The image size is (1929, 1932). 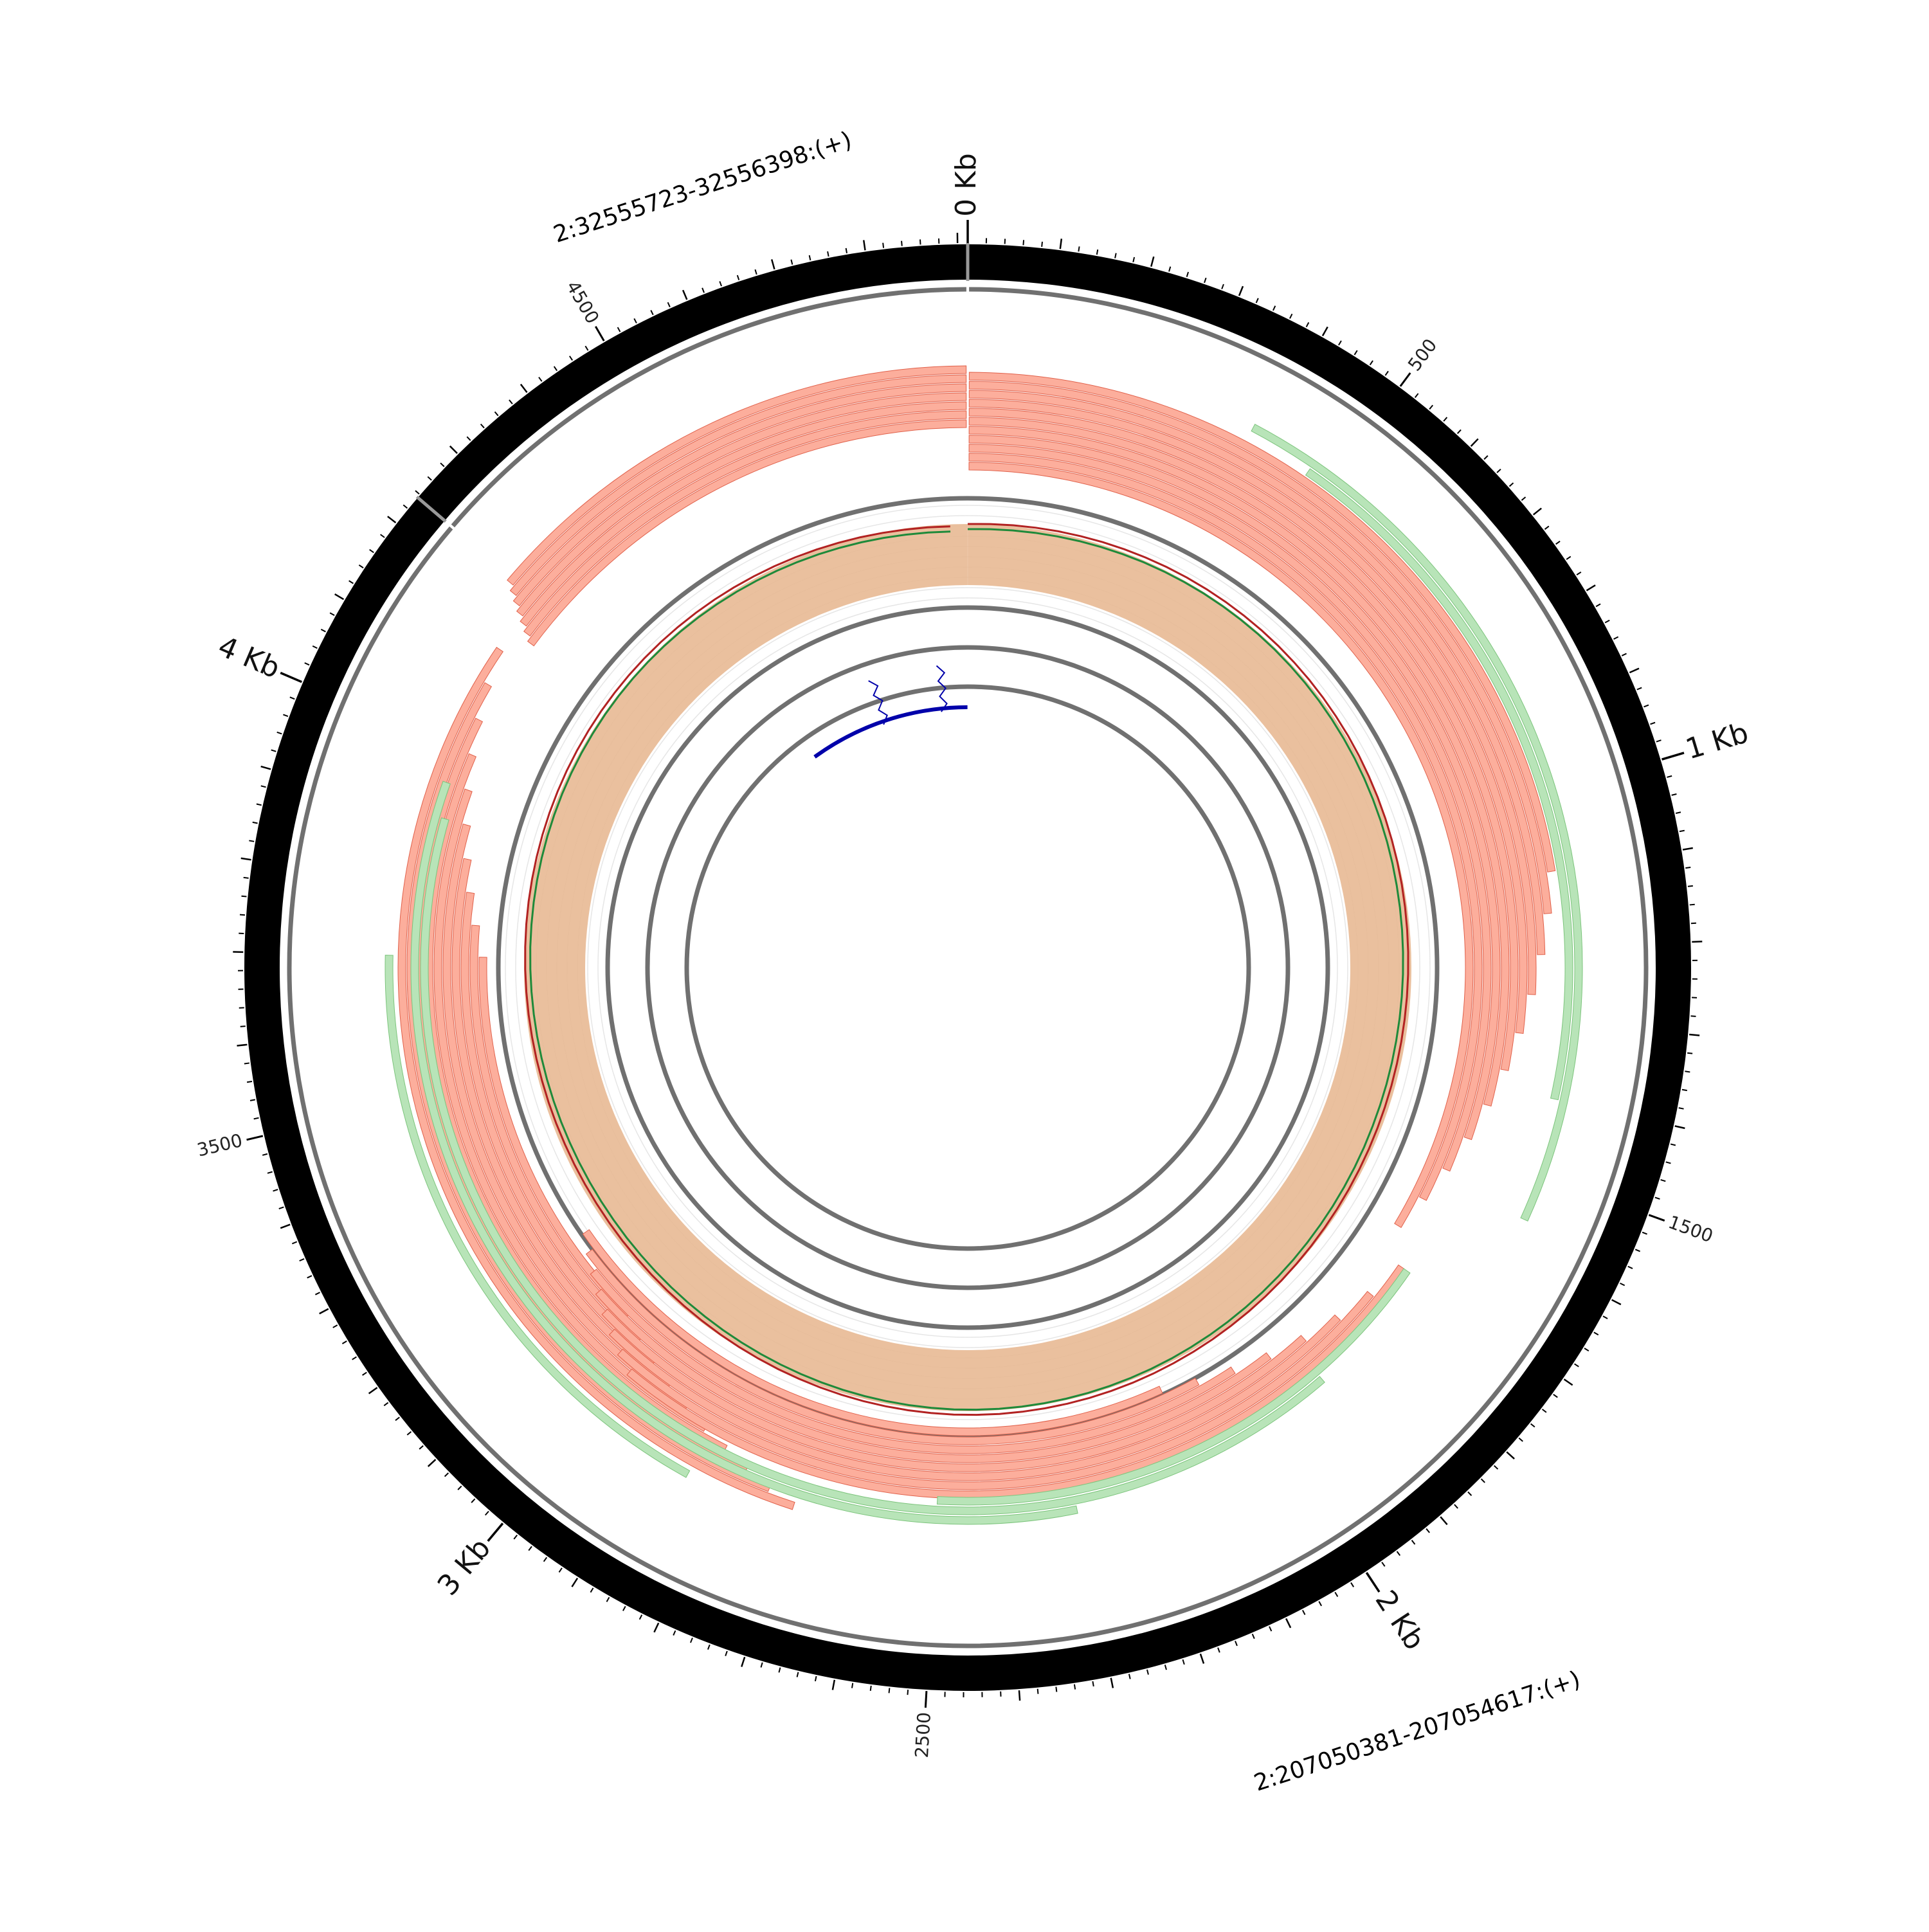 I want to click on tick-2040, so click(x=1336, y=1594).